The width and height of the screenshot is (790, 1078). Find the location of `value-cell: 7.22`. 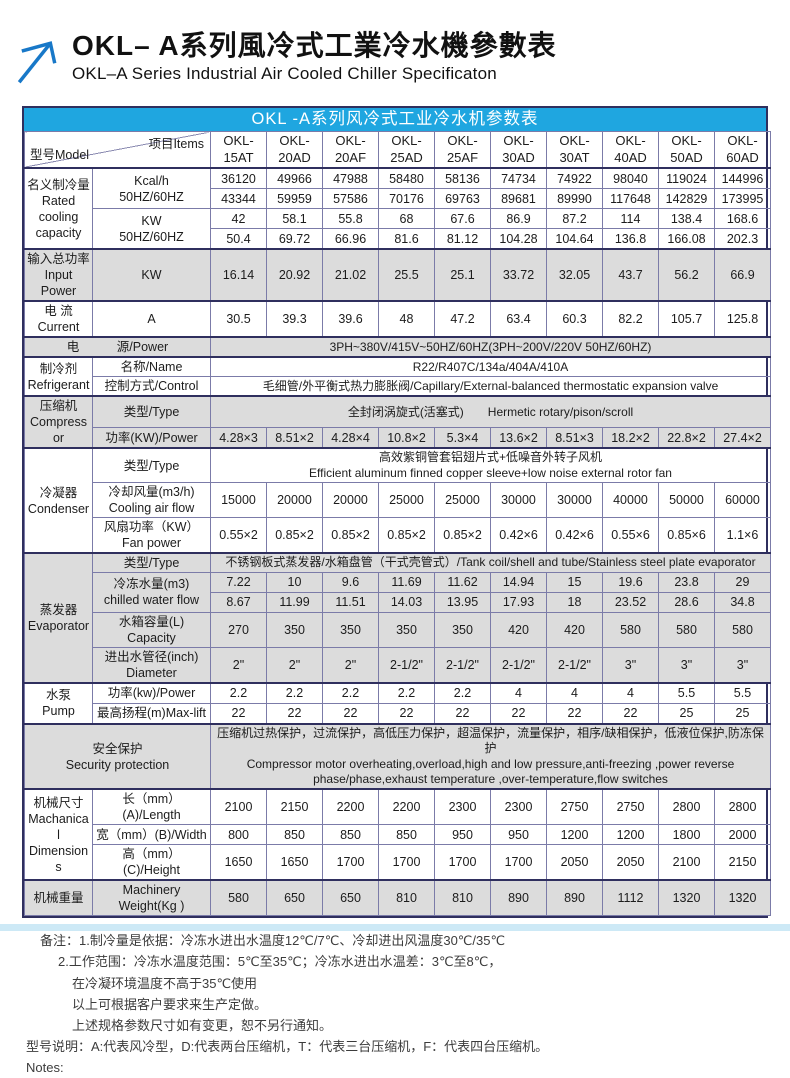

value-cell: 7.22 is located at coordinates (238, 582).